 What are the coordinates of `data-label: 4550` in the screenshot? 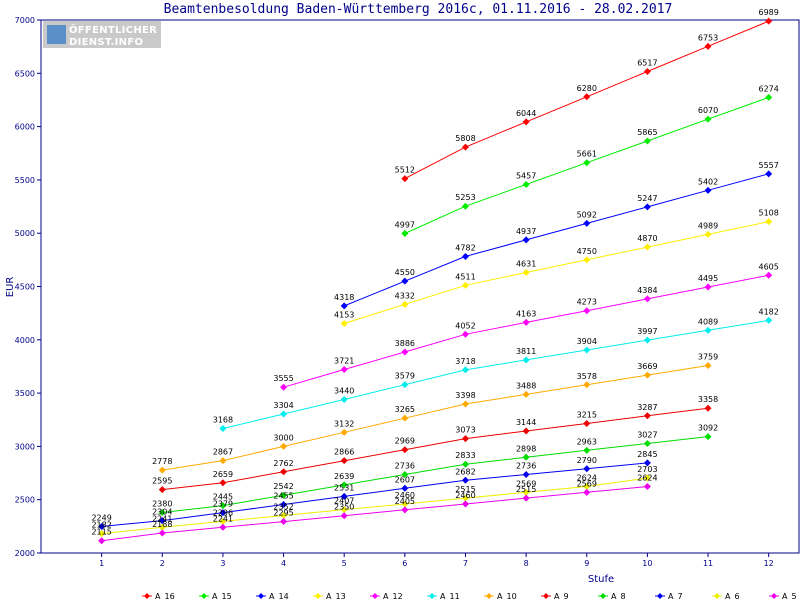 It's located at (405, 272).